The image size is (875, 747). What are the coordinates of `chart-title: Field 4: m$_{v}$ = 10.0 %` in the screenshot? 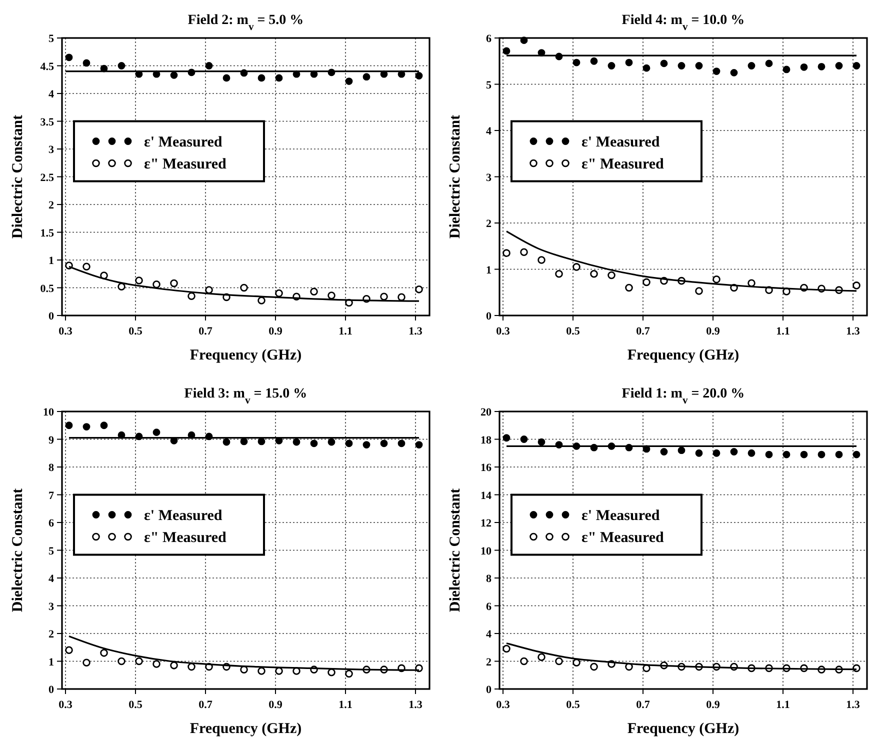 It's located at (683, 22).